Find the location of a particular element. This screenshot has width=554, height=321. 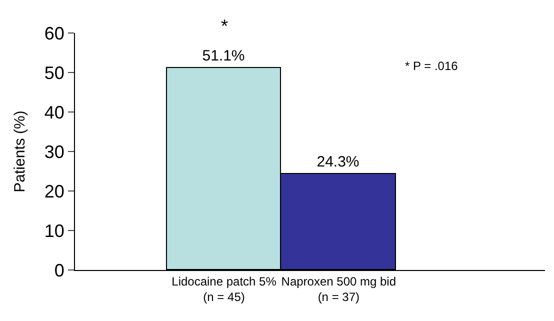

x-tick-label: Lidocaine patch 5% (n = 45) is located at coordinates (224, 289).